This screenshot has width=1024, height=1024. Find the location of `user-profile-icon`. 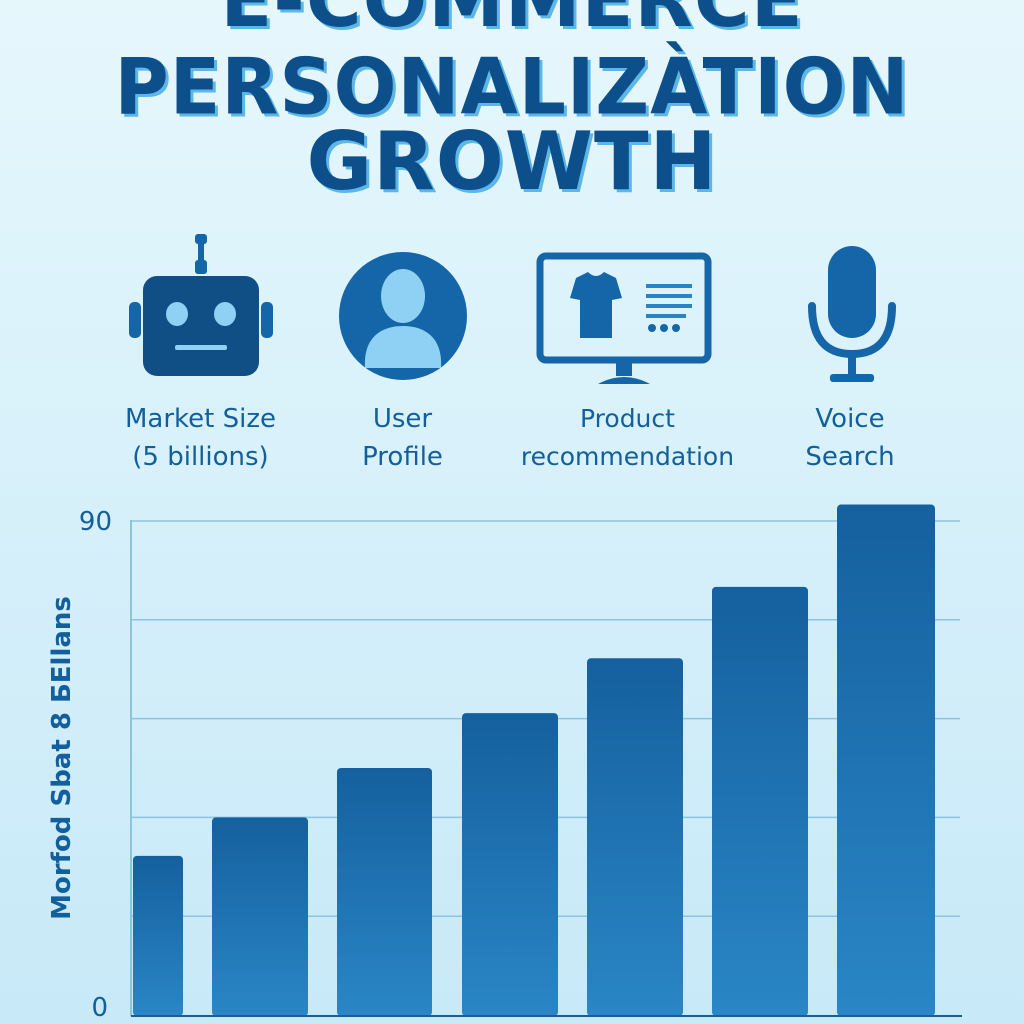

user-profile-icon is located at coordinates (403, 316).